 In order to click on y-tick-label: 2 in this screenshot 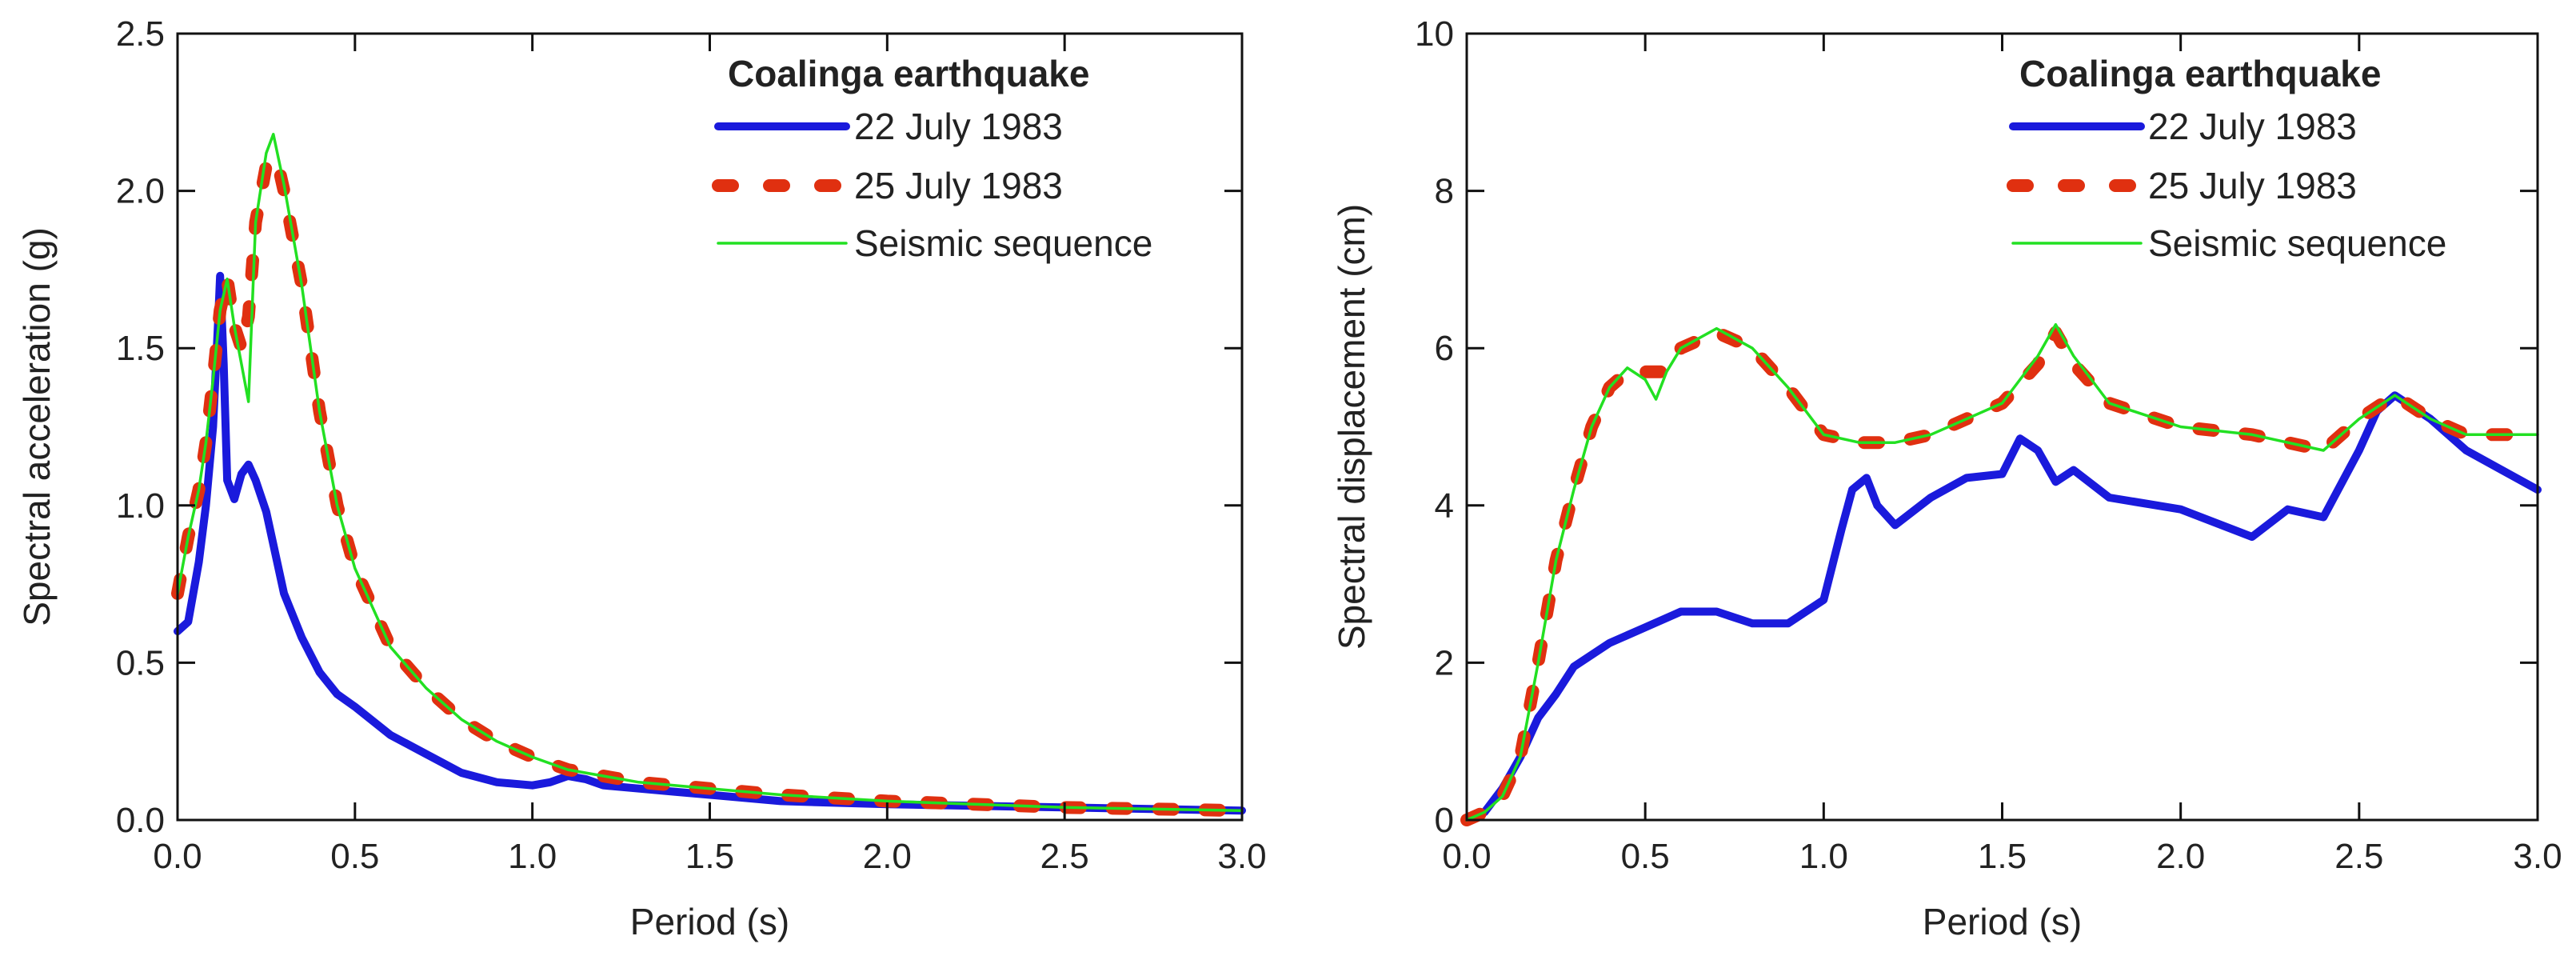, I will do `click(1445, 662)`.